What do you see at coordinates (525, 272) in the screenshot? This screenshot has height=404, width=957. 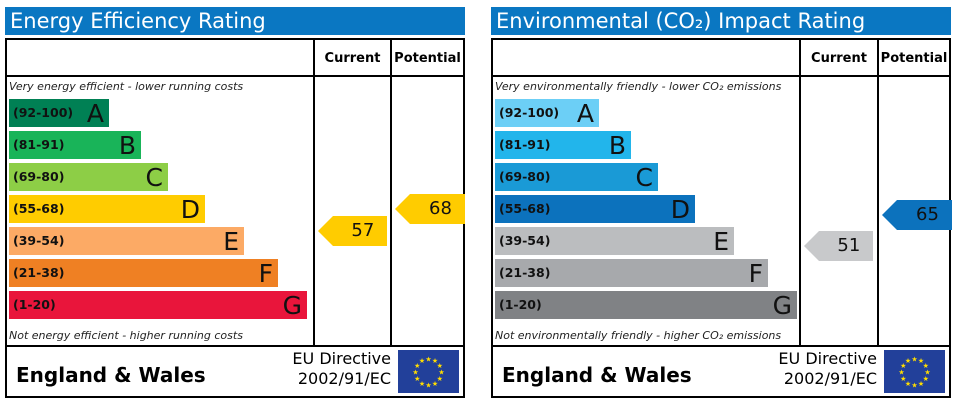 I see `band-range: (21-38)` at bounding box center [525, 272].